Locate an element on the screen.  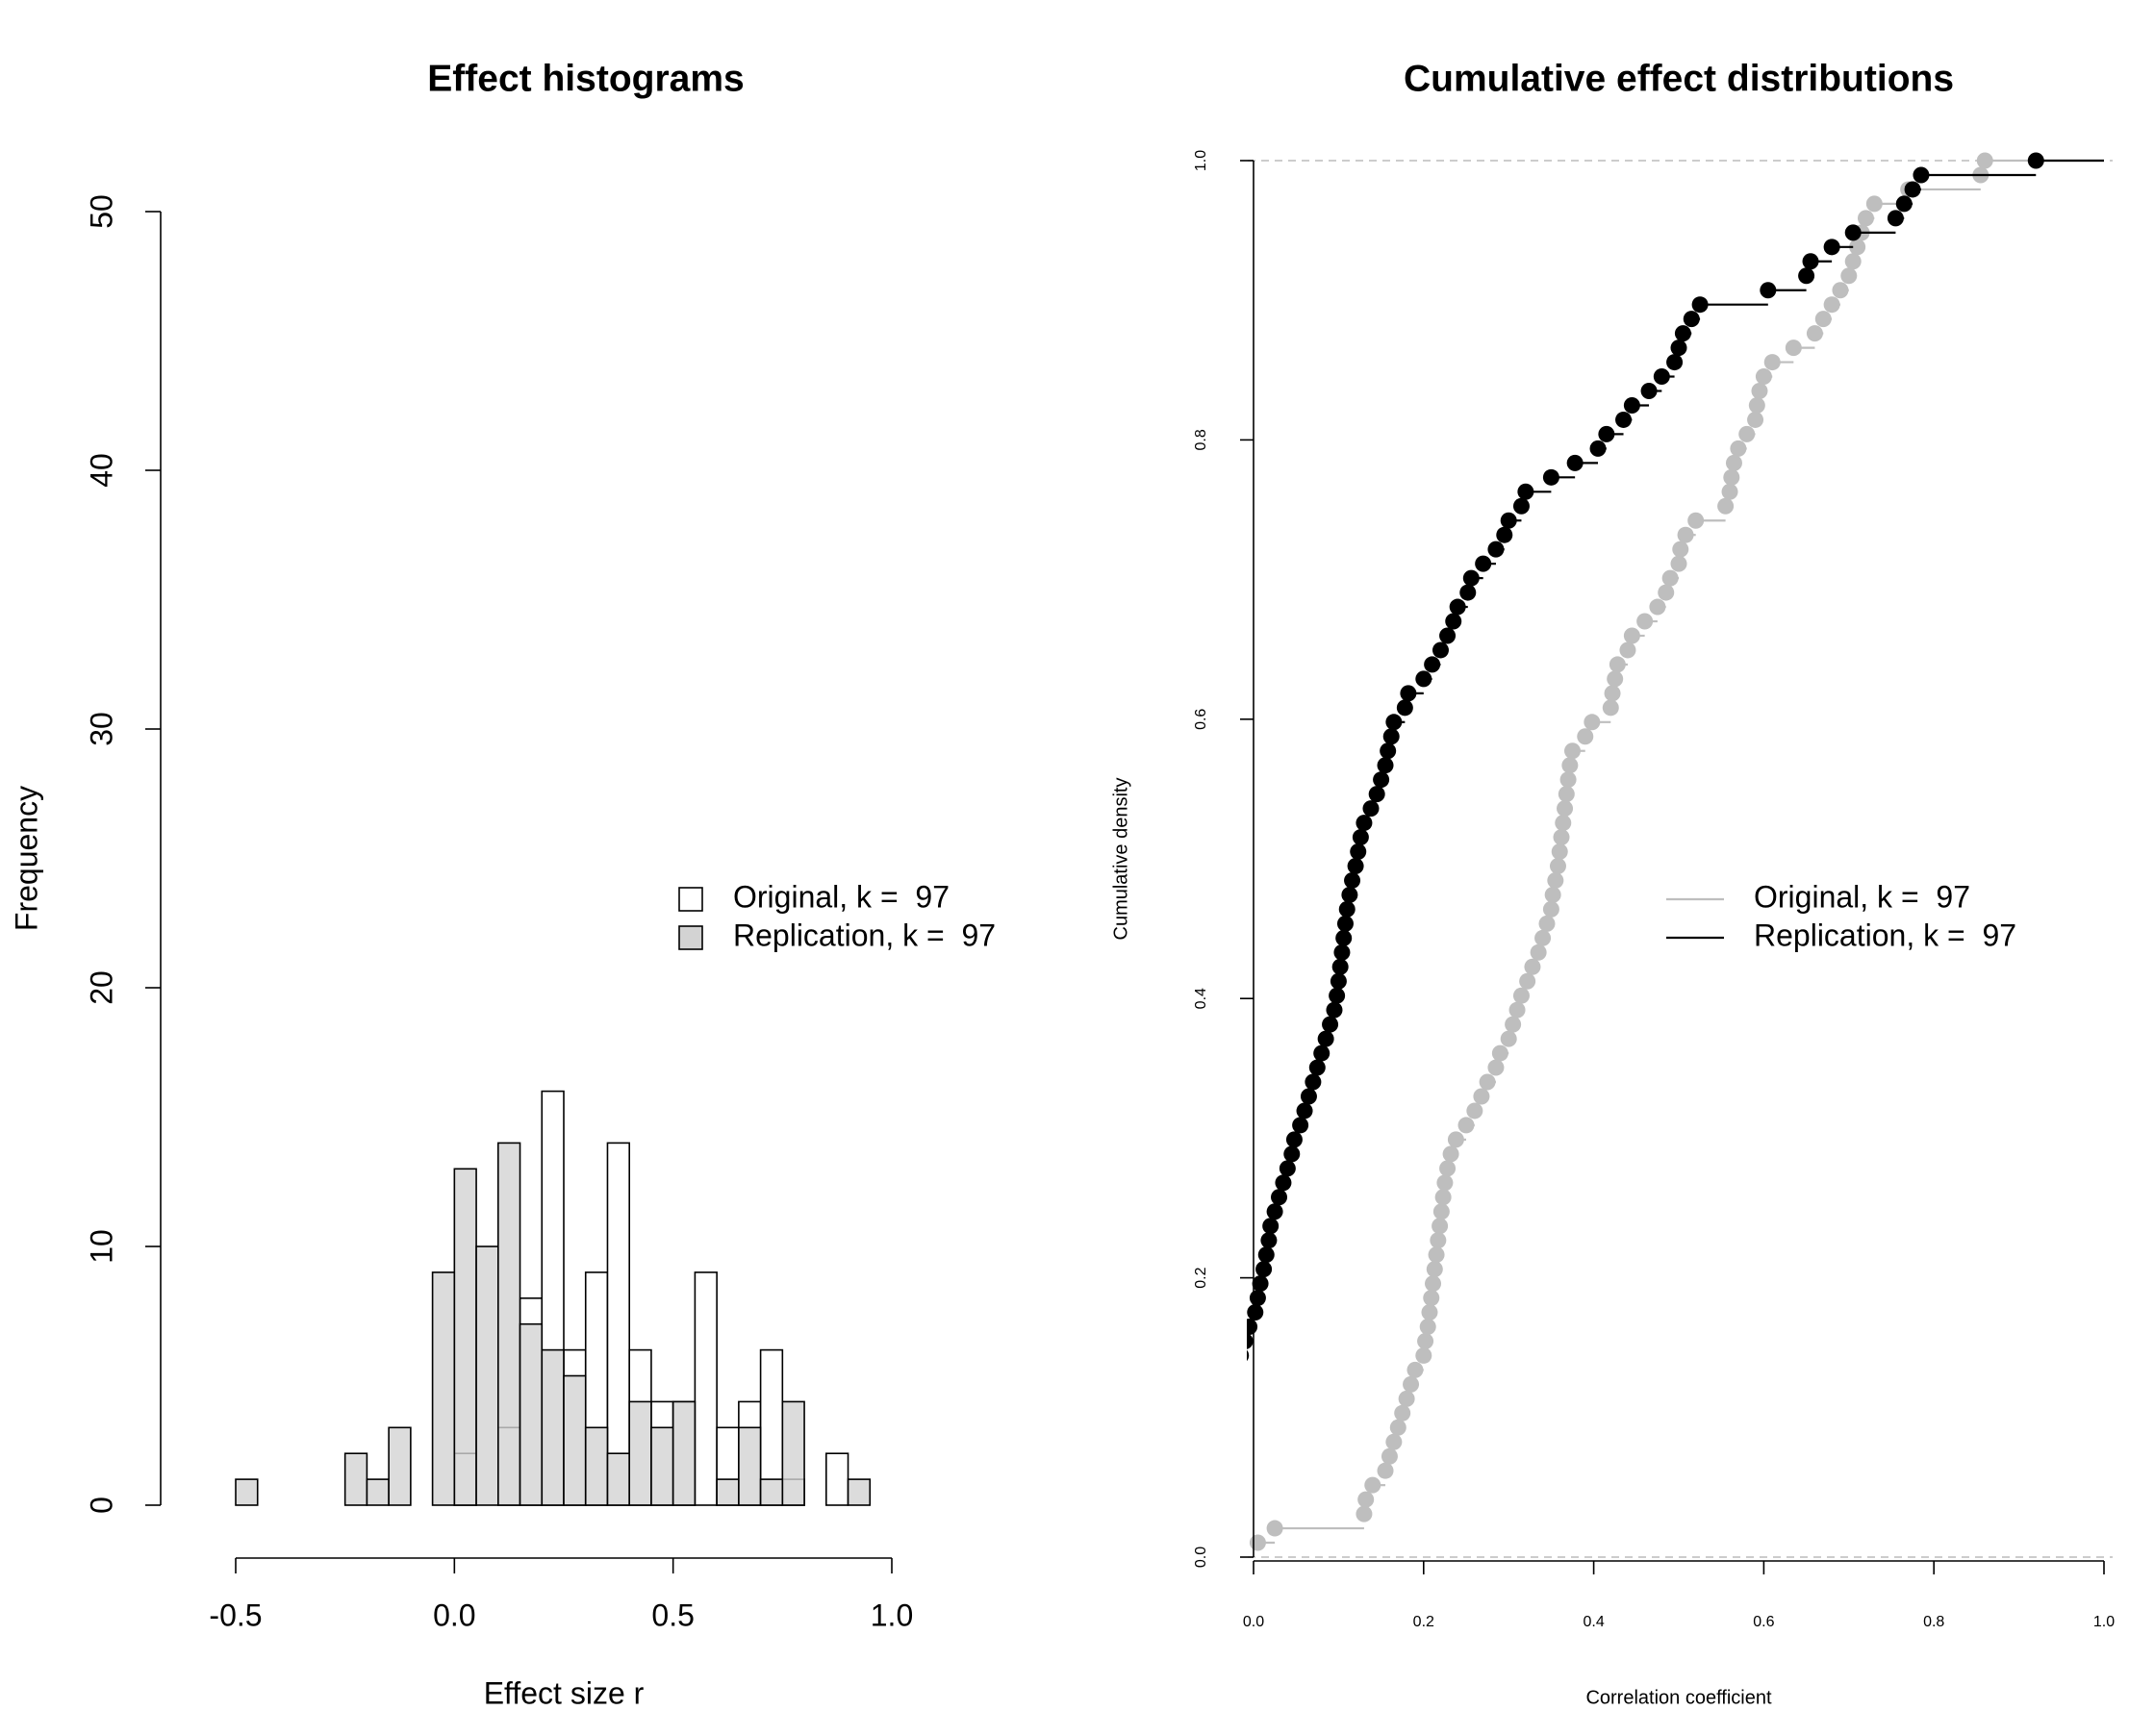
chart-title: Cumulative effect distributions is located at coordinates (1679, 78).